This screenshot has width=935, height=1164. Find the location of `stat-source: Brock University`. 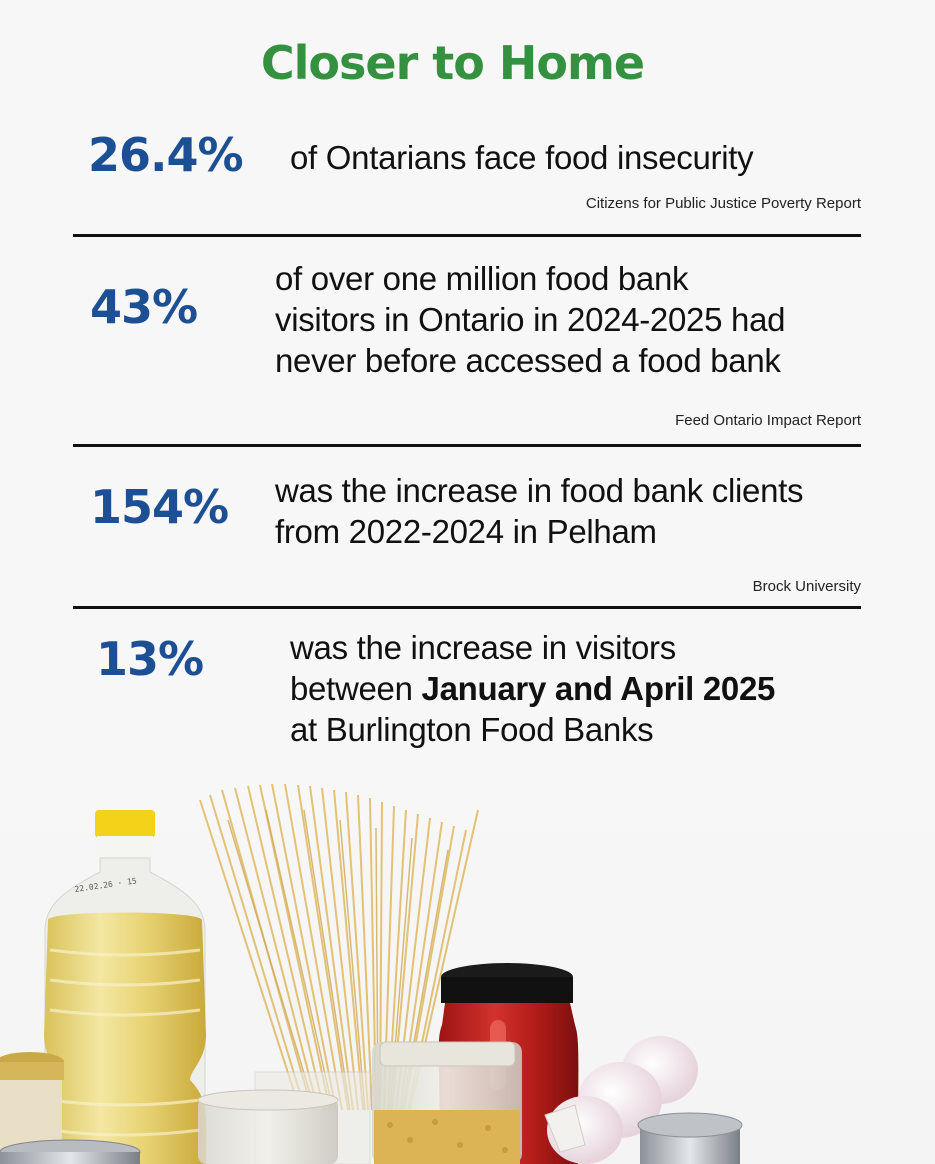

stat-source: Brock University is located at coordinates (806, 586).